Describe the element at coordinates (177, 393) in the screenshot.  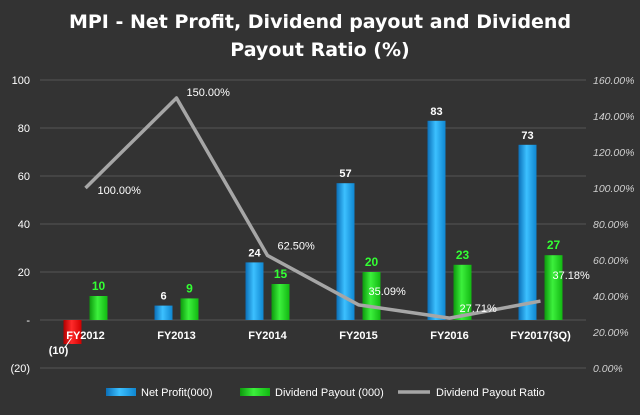
I see `legend-label-net-profit: Net Profit(000)` at that location.